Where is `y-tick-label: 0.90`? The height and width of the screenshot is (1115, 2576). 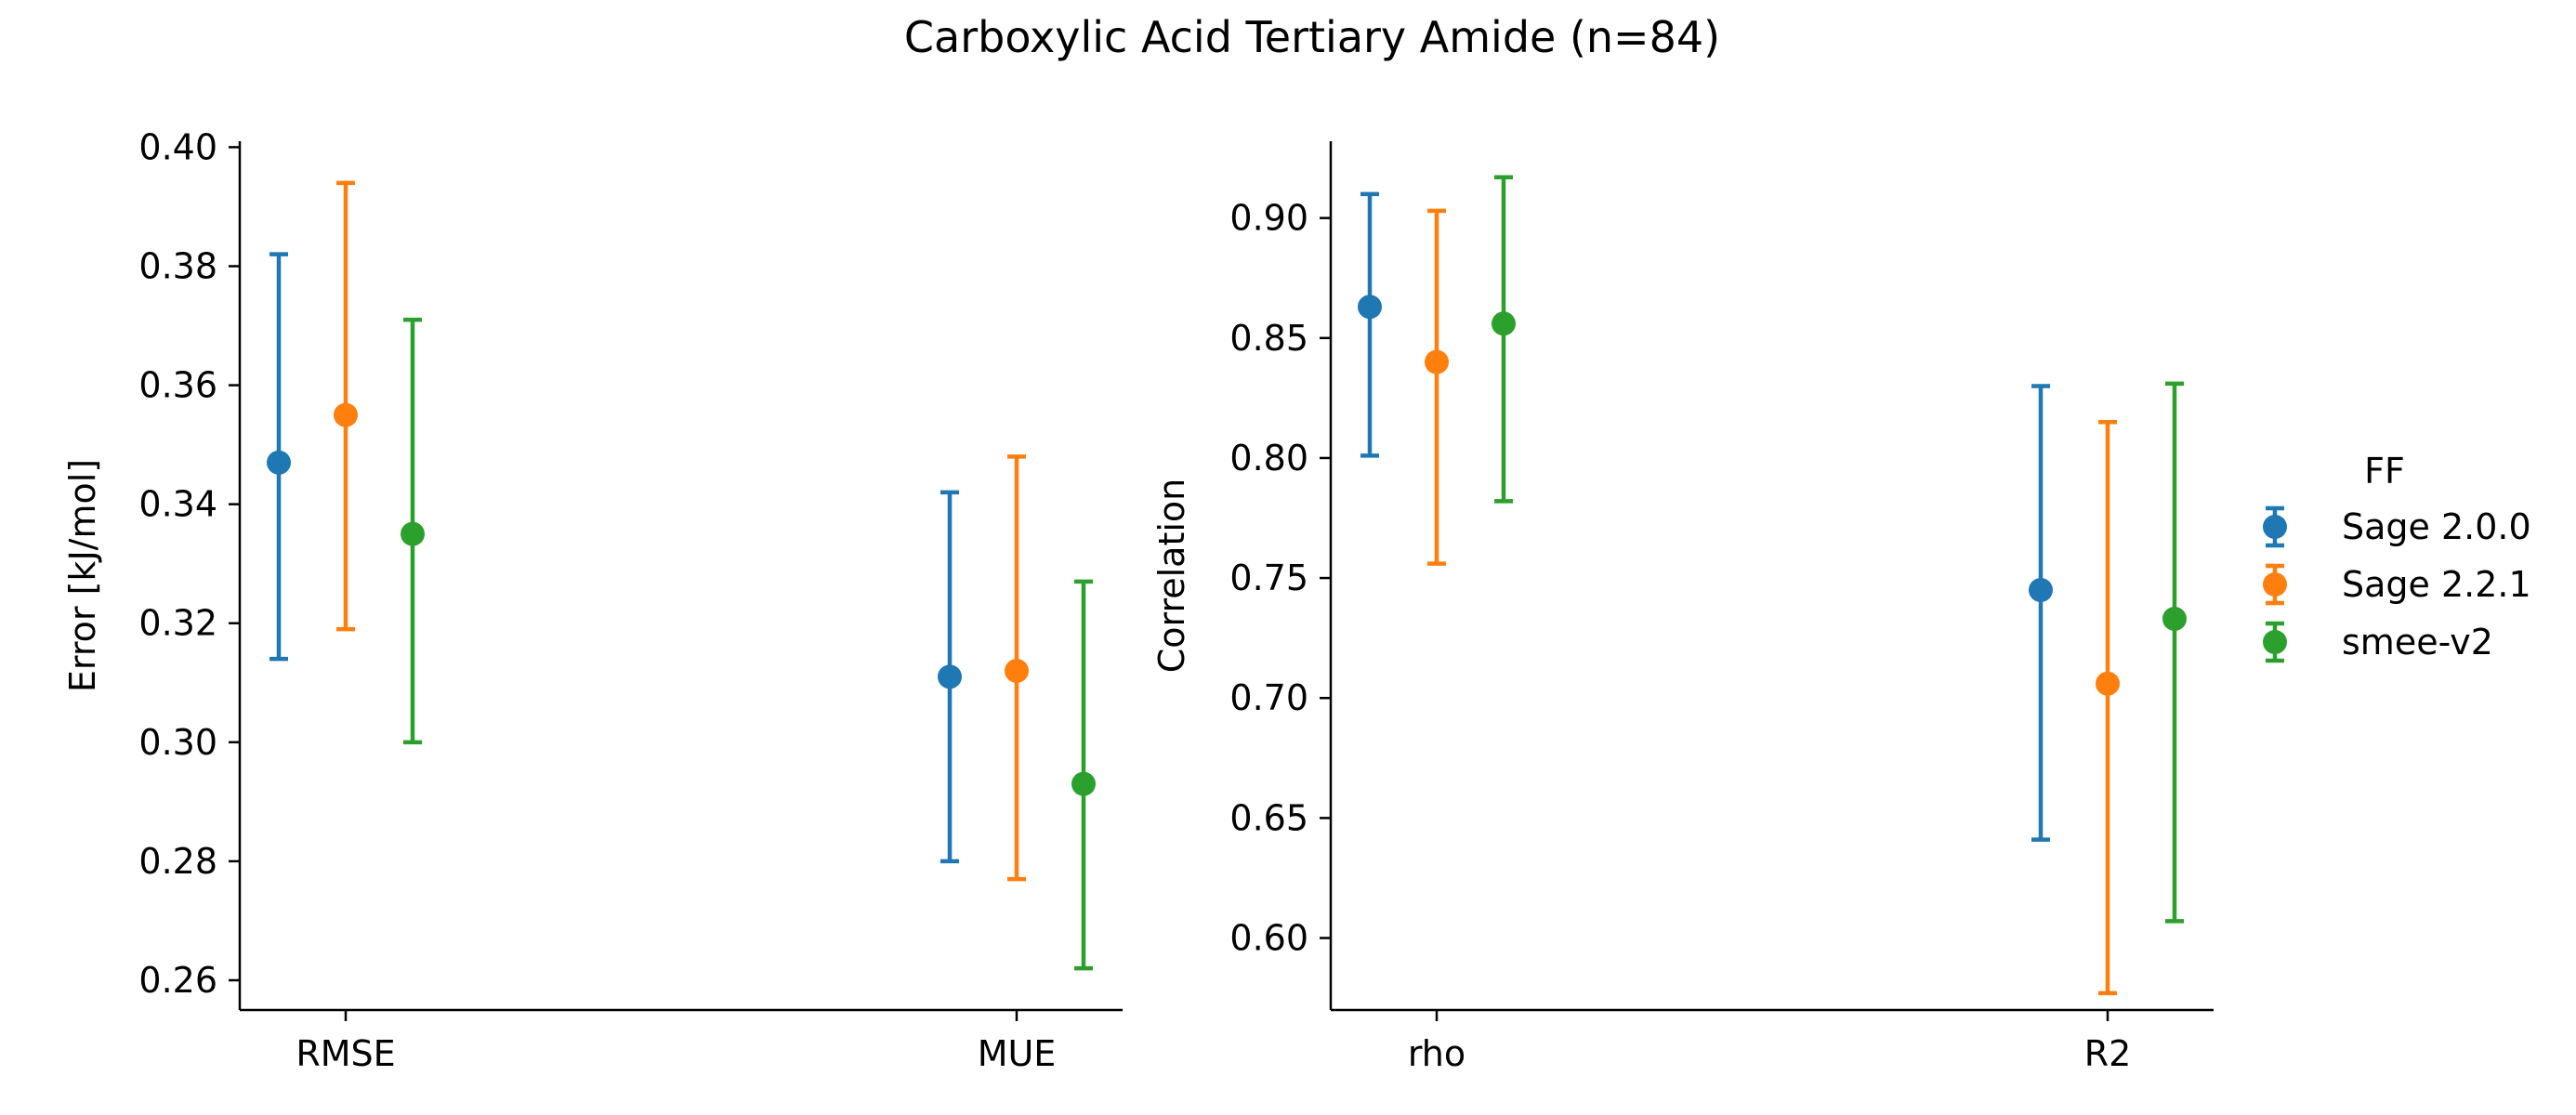 y-tick-label: 0.90 is located at coordinates (1268, 218).